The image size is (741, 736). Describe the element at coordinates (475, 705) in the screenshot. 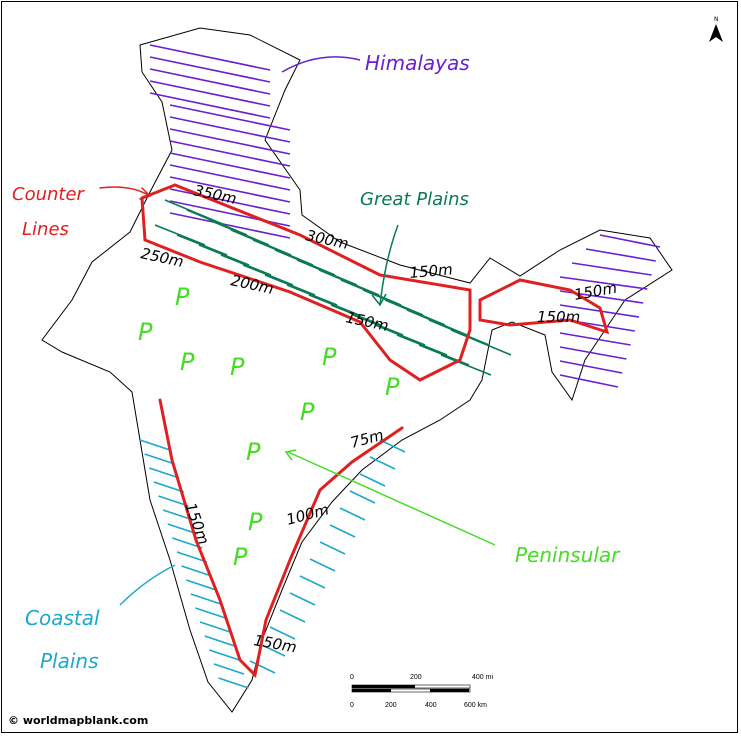

I see `scale-tick: 600 km` at that location.